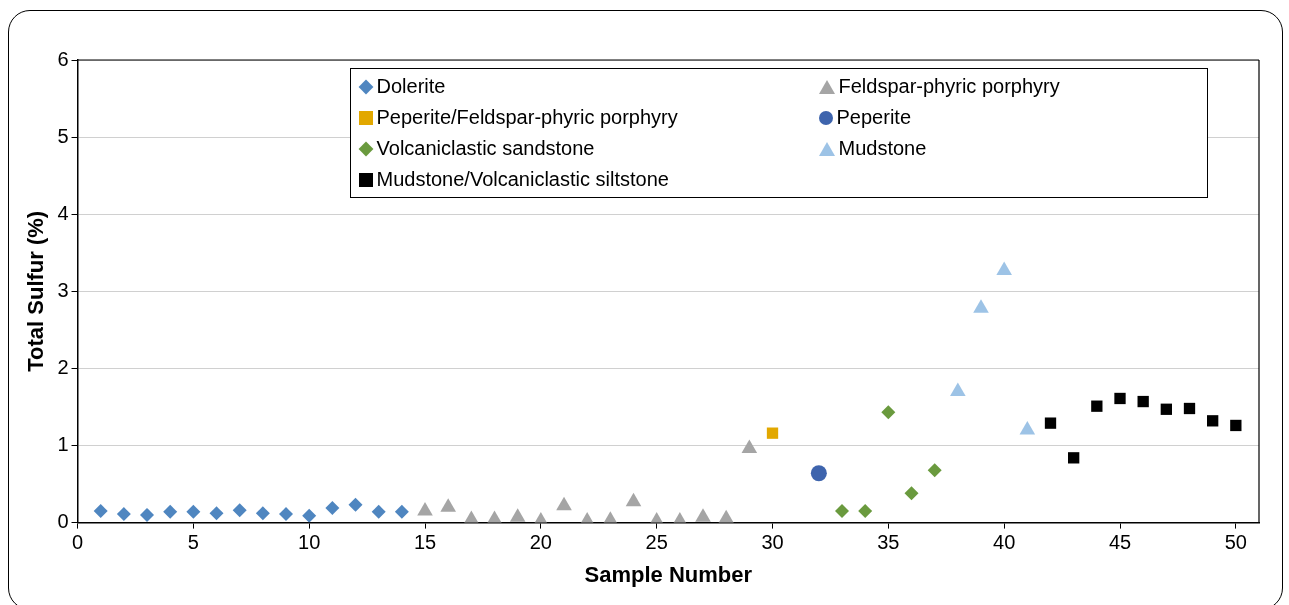  What do you see at coordinates (1004, 542) in the screenshot?
I see `x-tick-label: 40` at bounding box center [1004, 542].